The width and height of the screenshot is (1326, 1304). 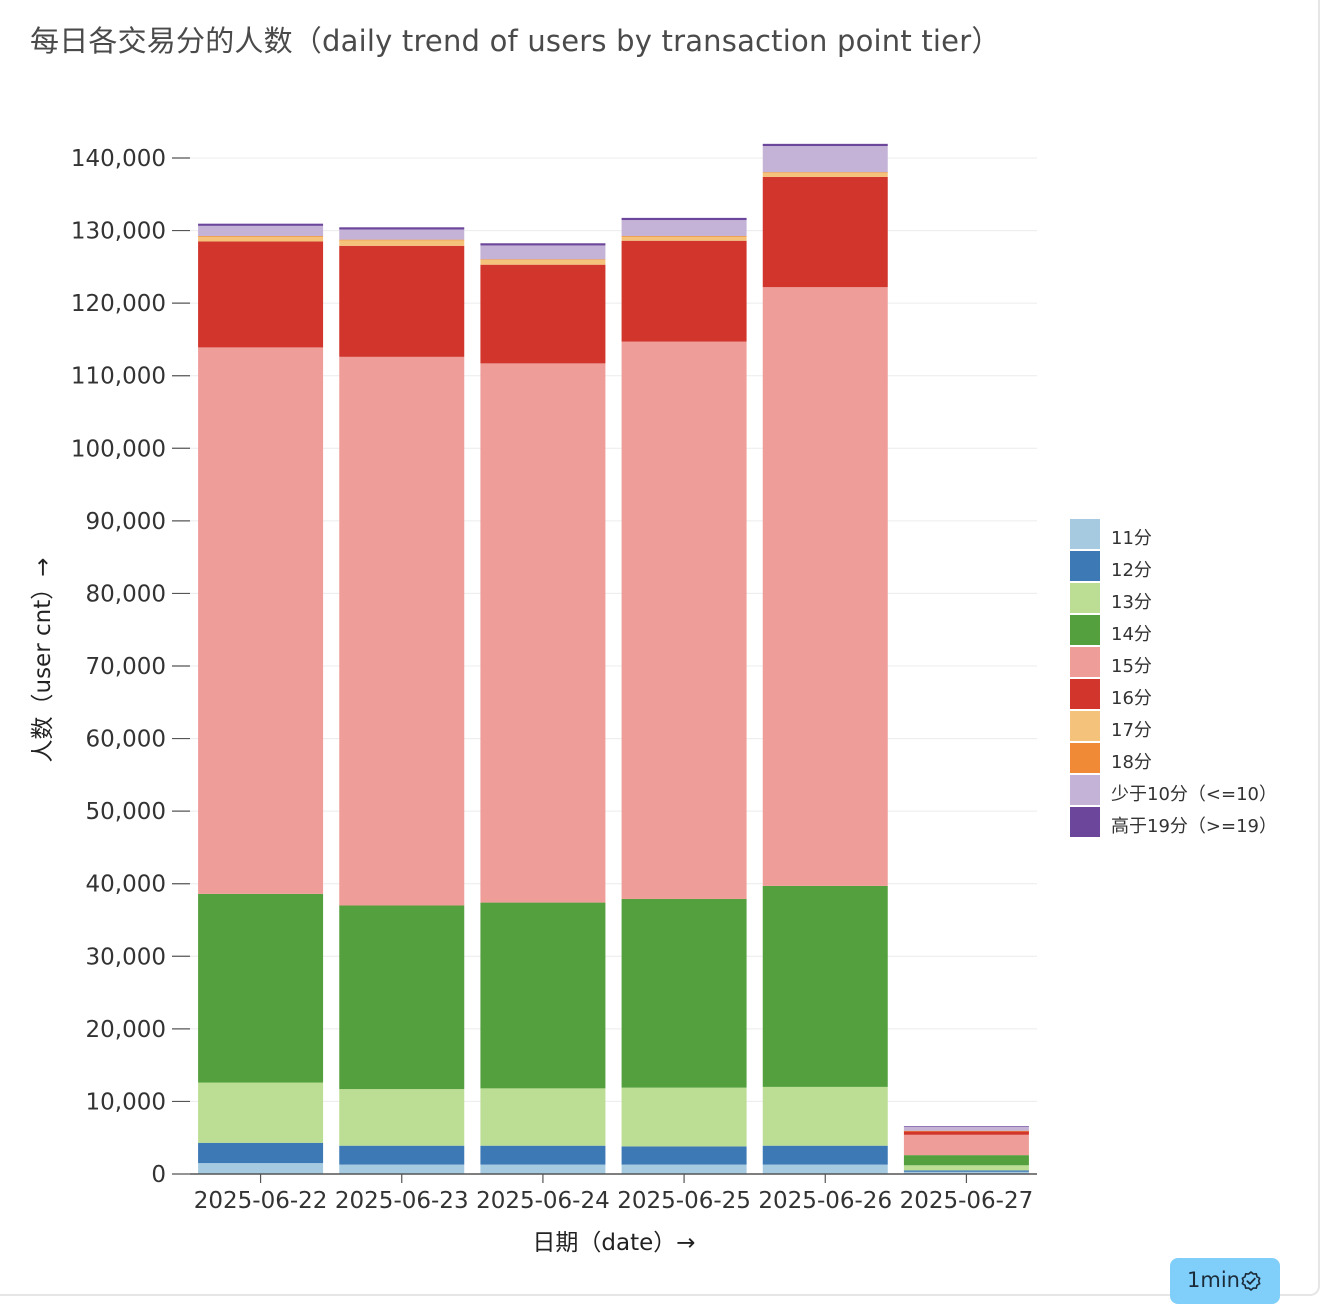 What do you see at coordinates (126, 885) in the screenshot?
I see `y-tick-label: 40,000` at bounding box center [126, 885].